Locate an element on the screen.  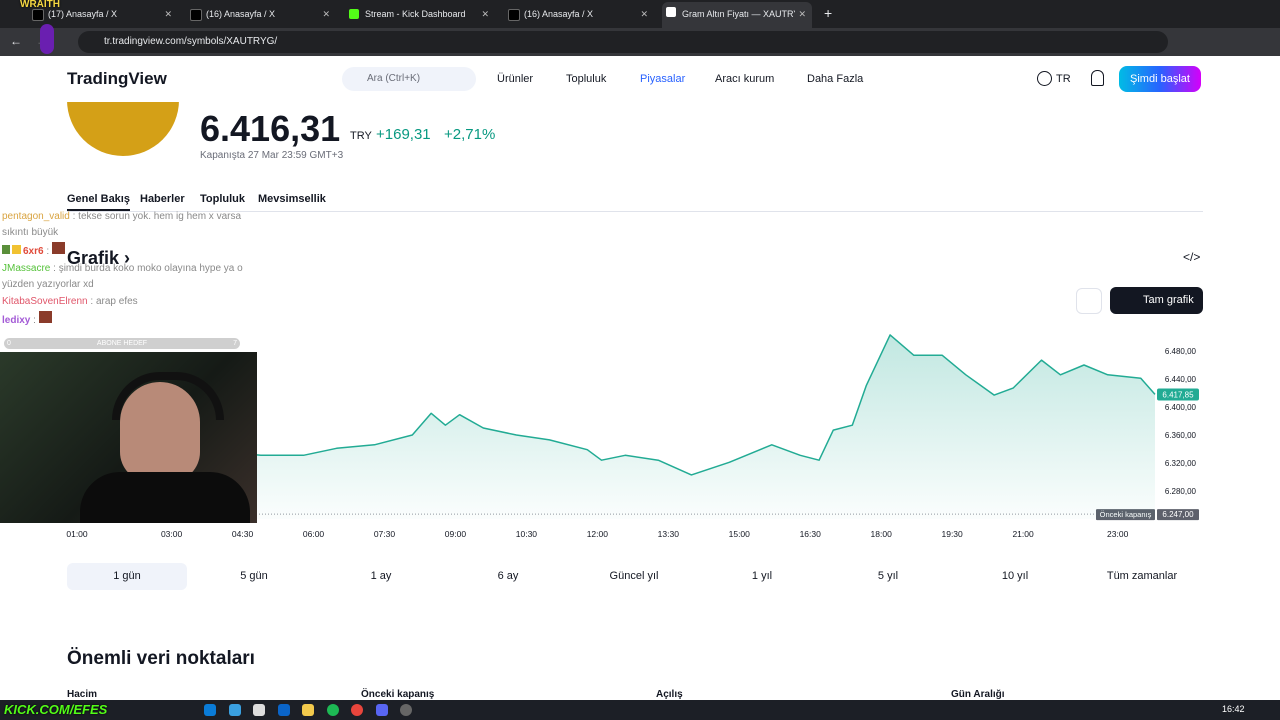
start-button: Şimdi başlat is located at coordinates (1160, 79).